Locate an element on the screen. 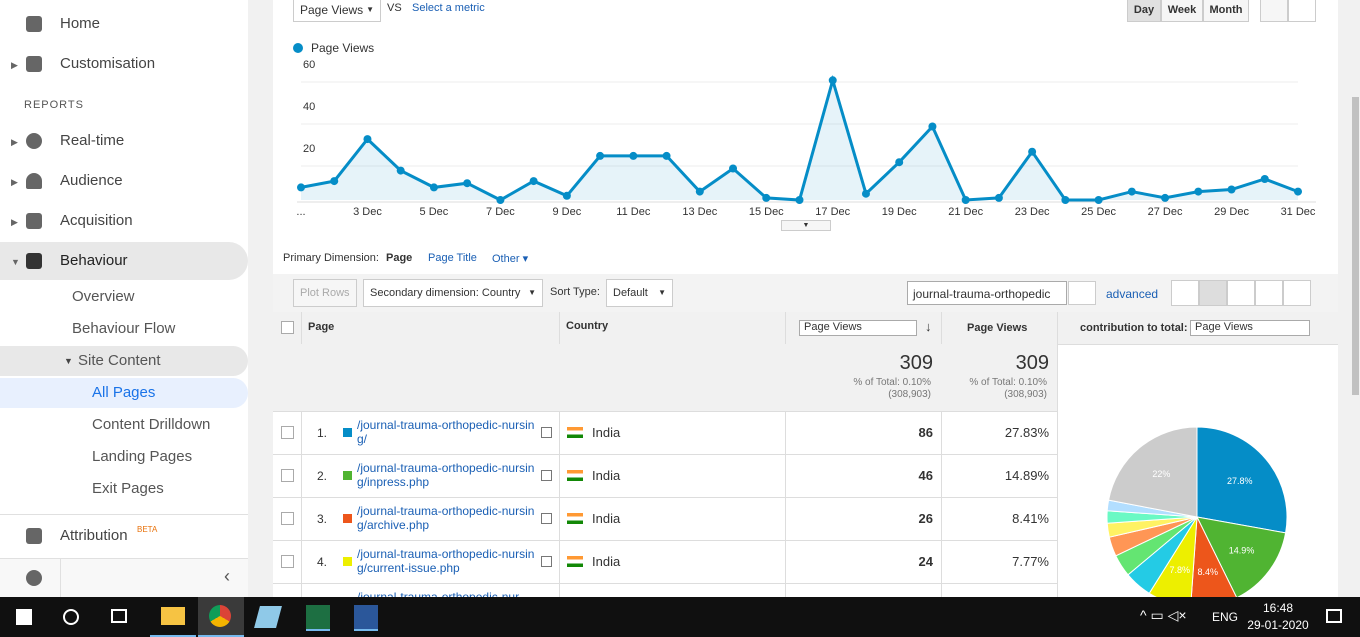 The image size is (1360, 637). dimension-option: Other is located at coordinates (506, 259).